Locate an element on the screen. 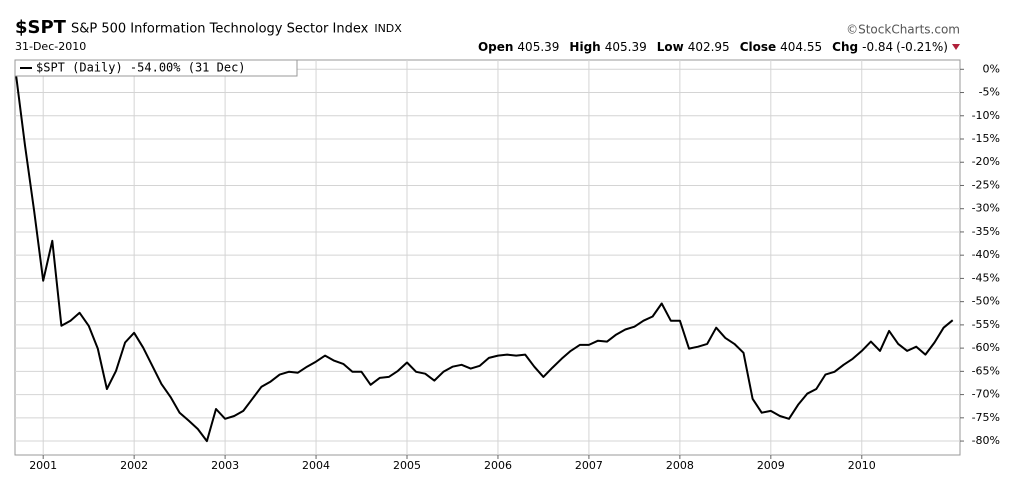  y-tick-label: -65% is located at coordinates (986, 370).